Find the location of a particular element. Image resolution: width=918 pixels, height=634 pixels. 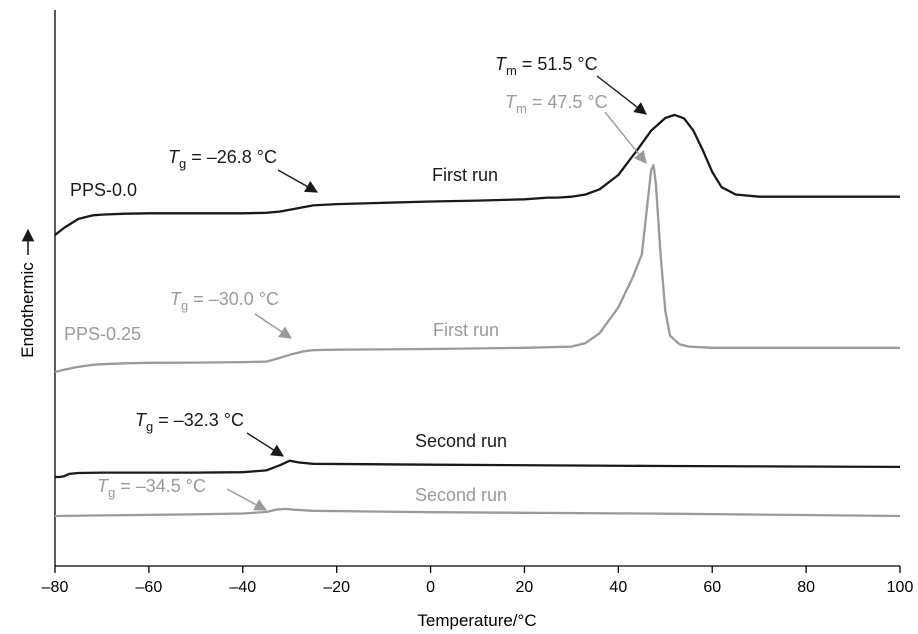

y-axis-title: Endothermic is located at coordinates (27, 310).